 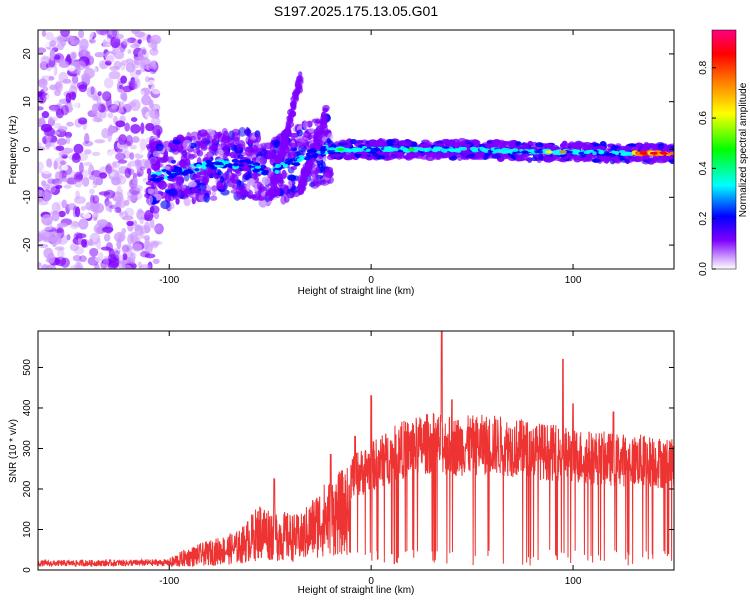 What do you see at coordinates (27, 529) in the screenshot?
I see `snr-y-tick-label: 100` at bounding box center [27, 529].